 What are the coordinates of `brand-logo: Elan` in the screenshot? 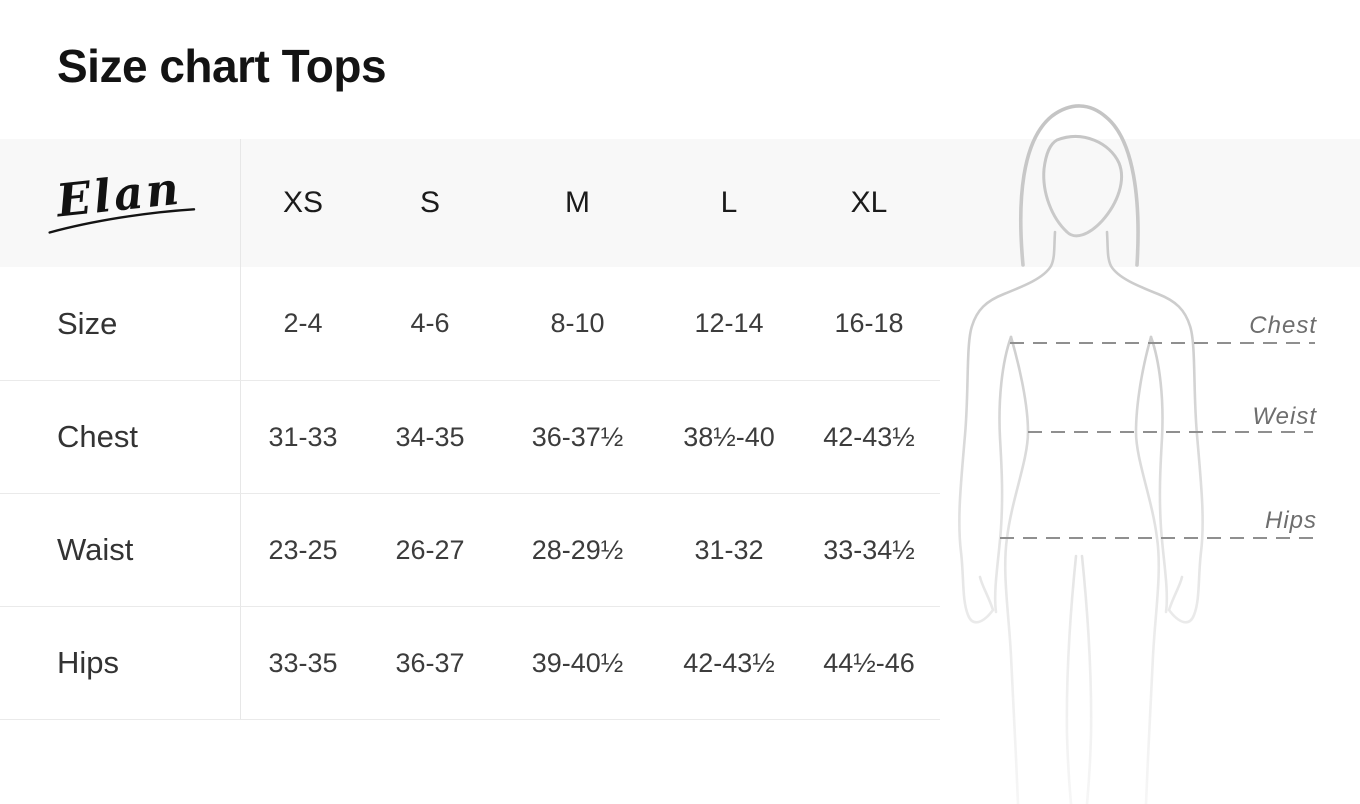 It's located at (119, 197).